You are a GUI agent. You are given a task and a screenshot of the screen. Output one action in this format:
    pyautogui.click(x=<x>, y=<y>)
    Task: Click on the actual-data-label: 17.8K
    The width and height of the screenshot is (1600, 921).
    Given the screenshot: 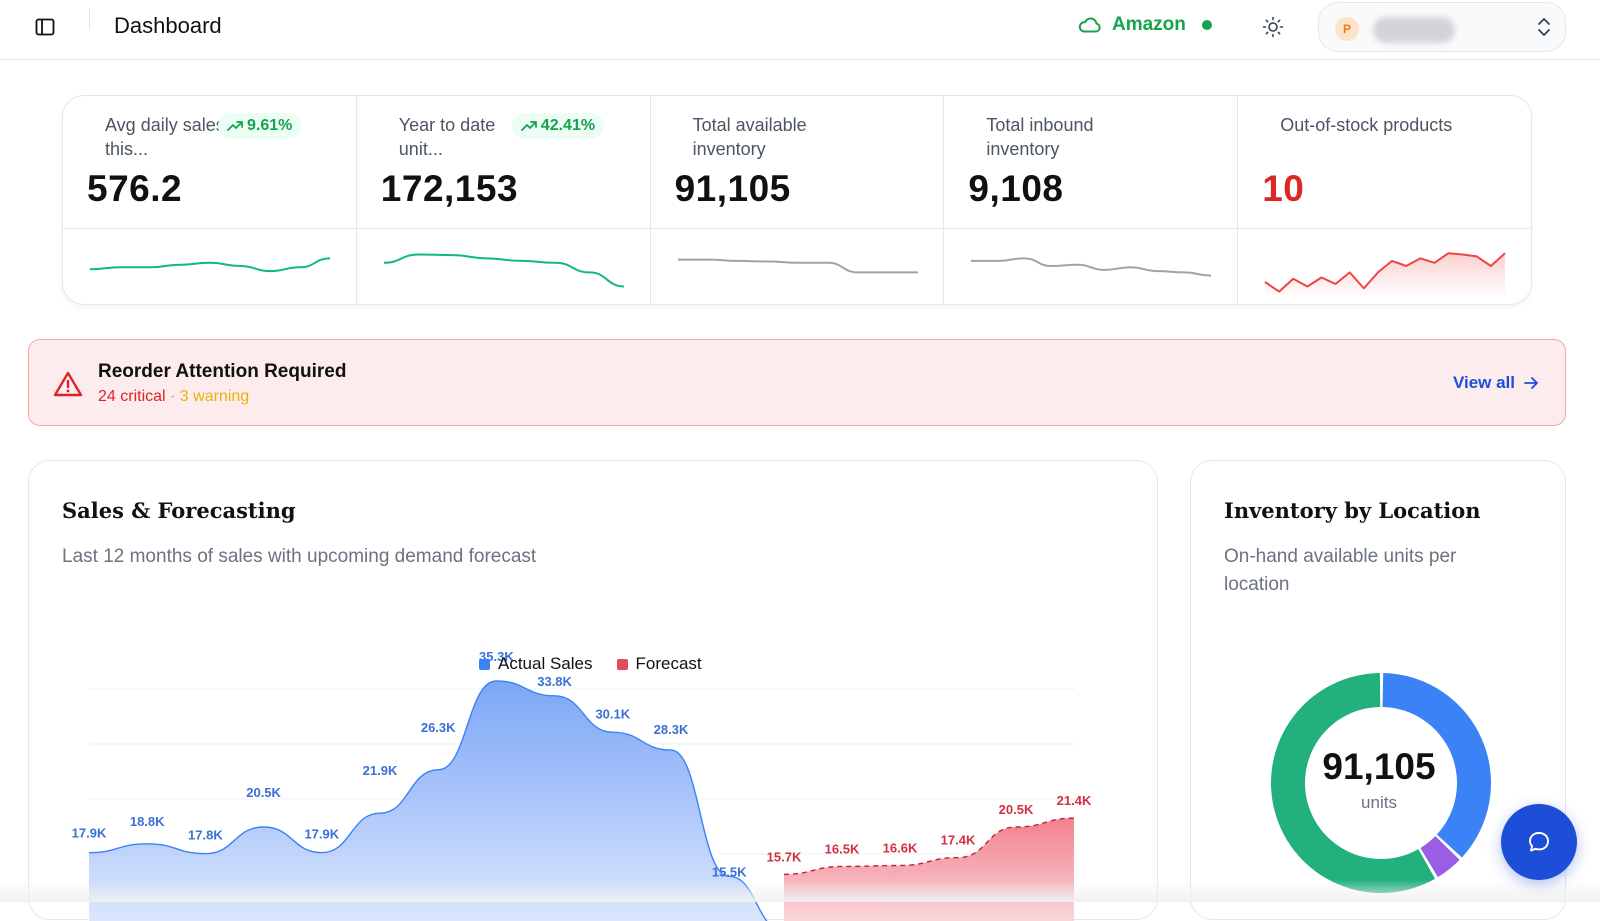 What is the action you would take?
    pyautogui.click(x=205, y=835)
    